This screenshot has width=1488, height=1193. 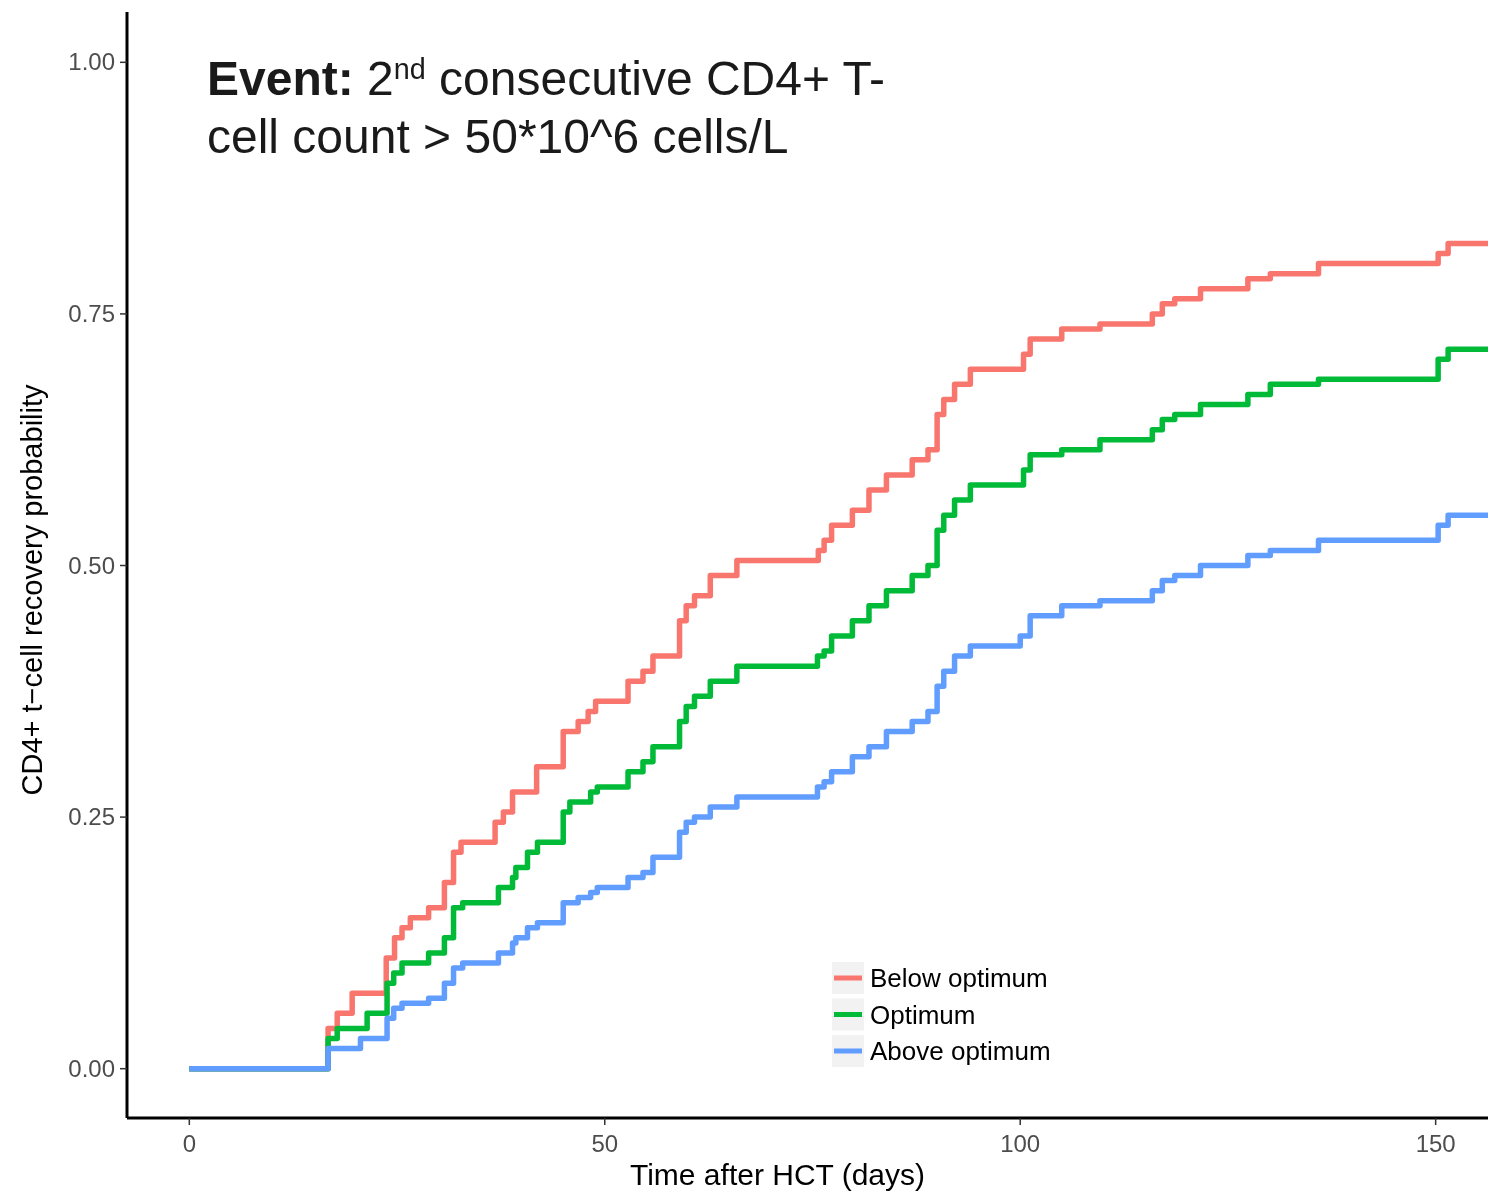 What do you see at coordinates (1020, 1143) in the screenshot?
I see `x-tick-label: 100` at bounding box center [1020, 1143].